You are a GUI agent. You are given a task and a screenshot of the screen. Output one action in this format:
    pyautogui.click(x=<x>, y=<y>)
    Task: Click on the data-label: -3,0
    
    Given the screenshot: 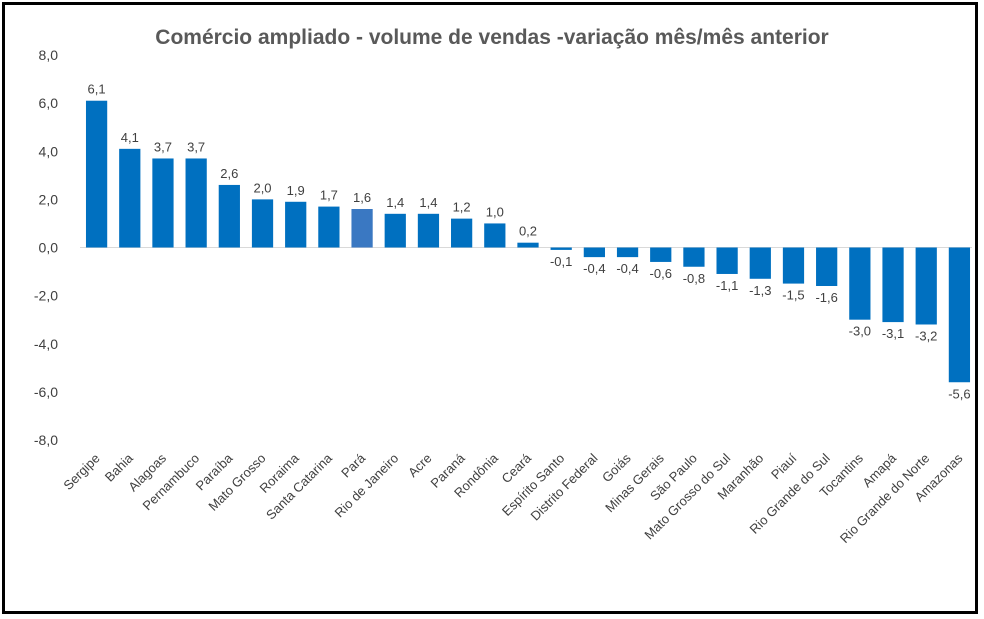 What is the action you would take?
    pyautogui.click(x=860, y=331)
    